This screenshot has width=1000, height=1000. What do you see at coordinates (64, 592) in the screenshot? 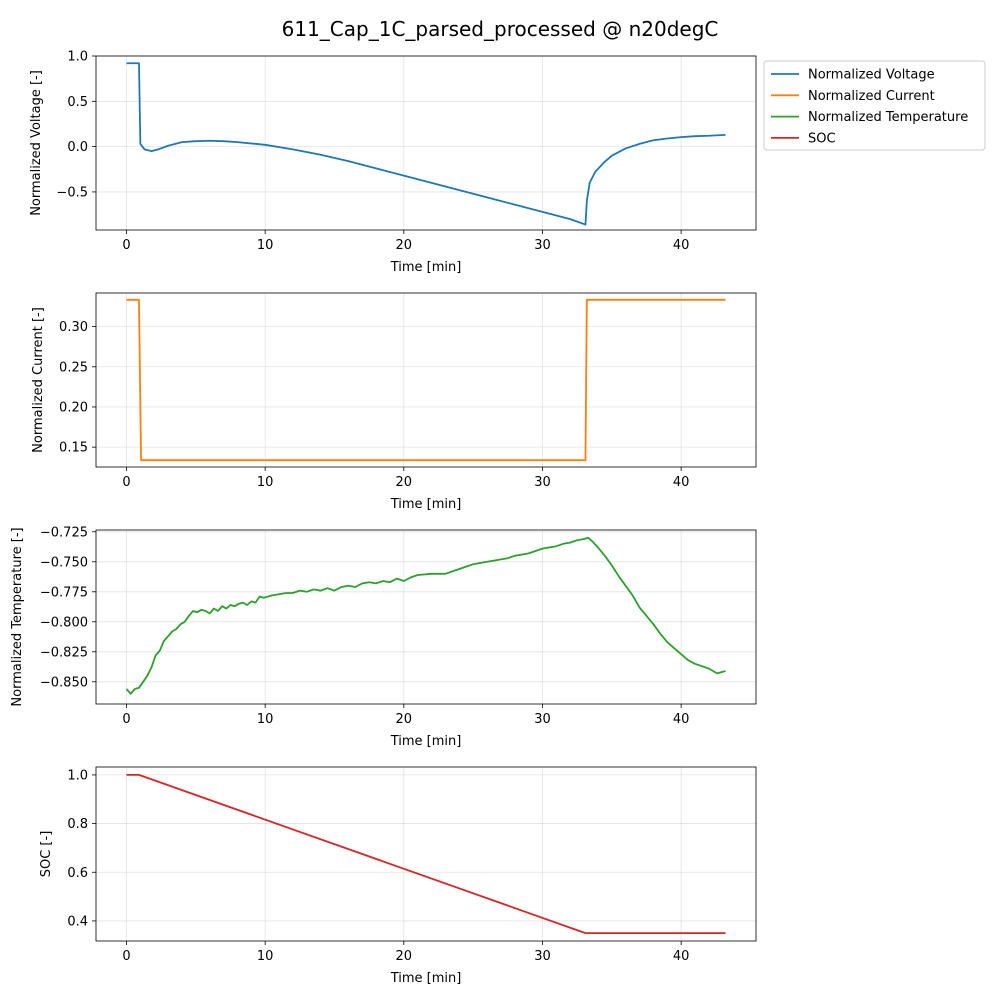
I see `y-tick-label: −0.775` at bounding box center [64, 592].